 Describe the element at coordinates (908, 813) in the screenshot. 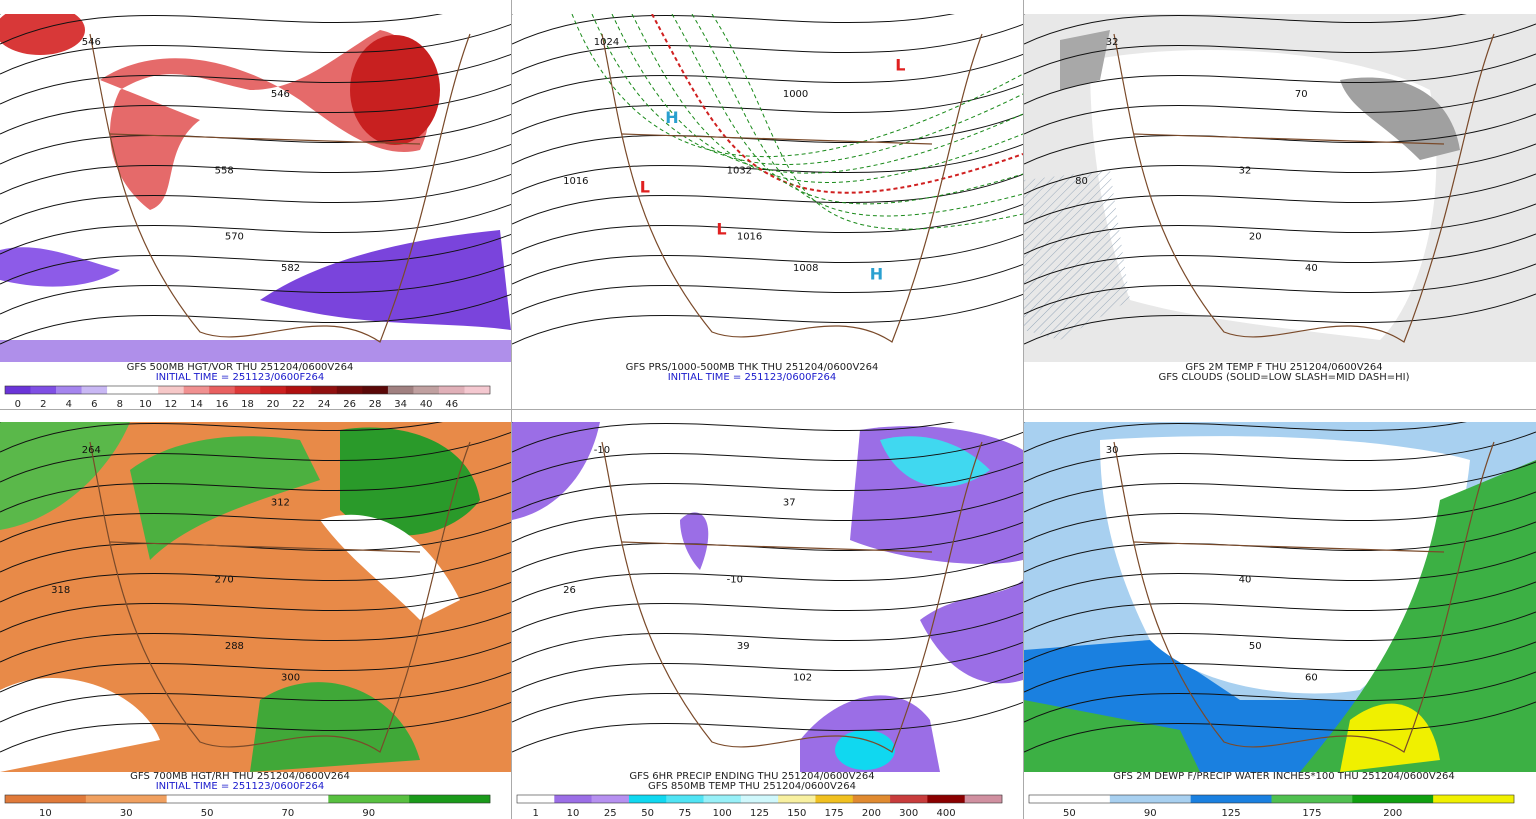

I see `colorbar-label: 300` at that location.